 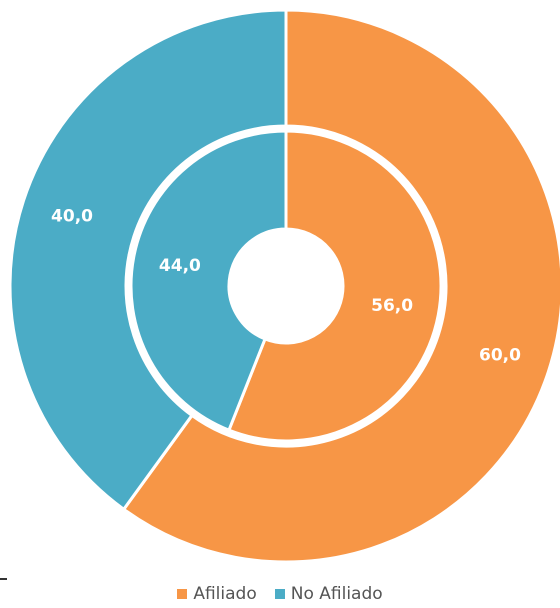 What do you see at coordinates (3, 579) in the screenshot?
I see `corner-mark` at bounding box center [3, 579].